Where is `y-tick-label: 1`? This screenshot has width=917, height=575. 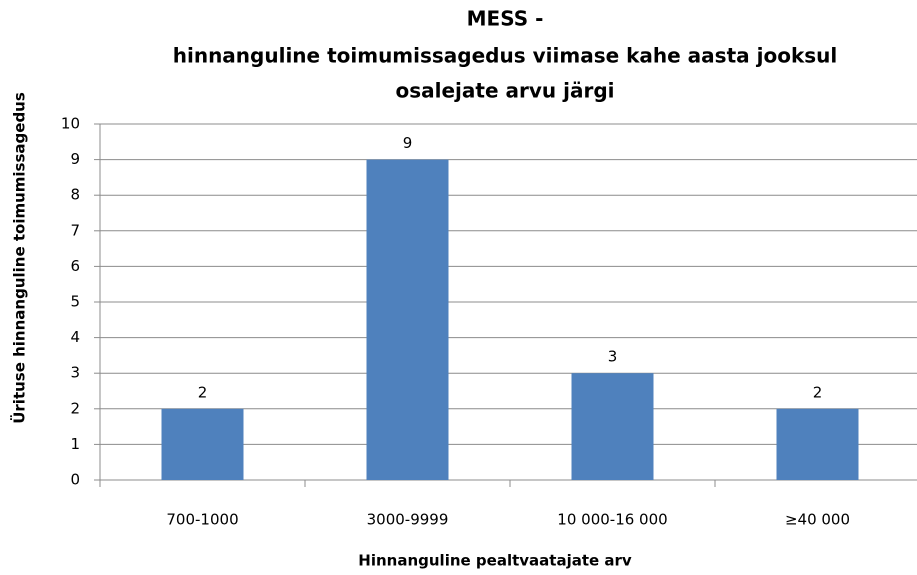
y-tick-label: 1 is located at coordinates (75, 444).